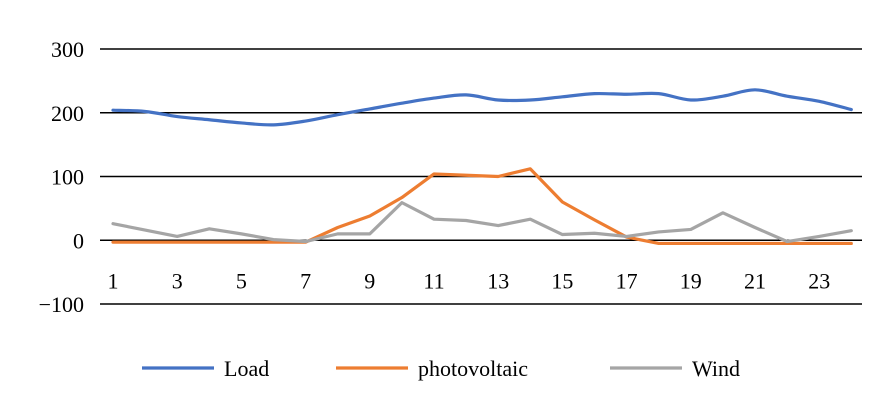 This screenshot has height=410, width=895. I want to click on x-tick-label: 21, so click(755, 280).